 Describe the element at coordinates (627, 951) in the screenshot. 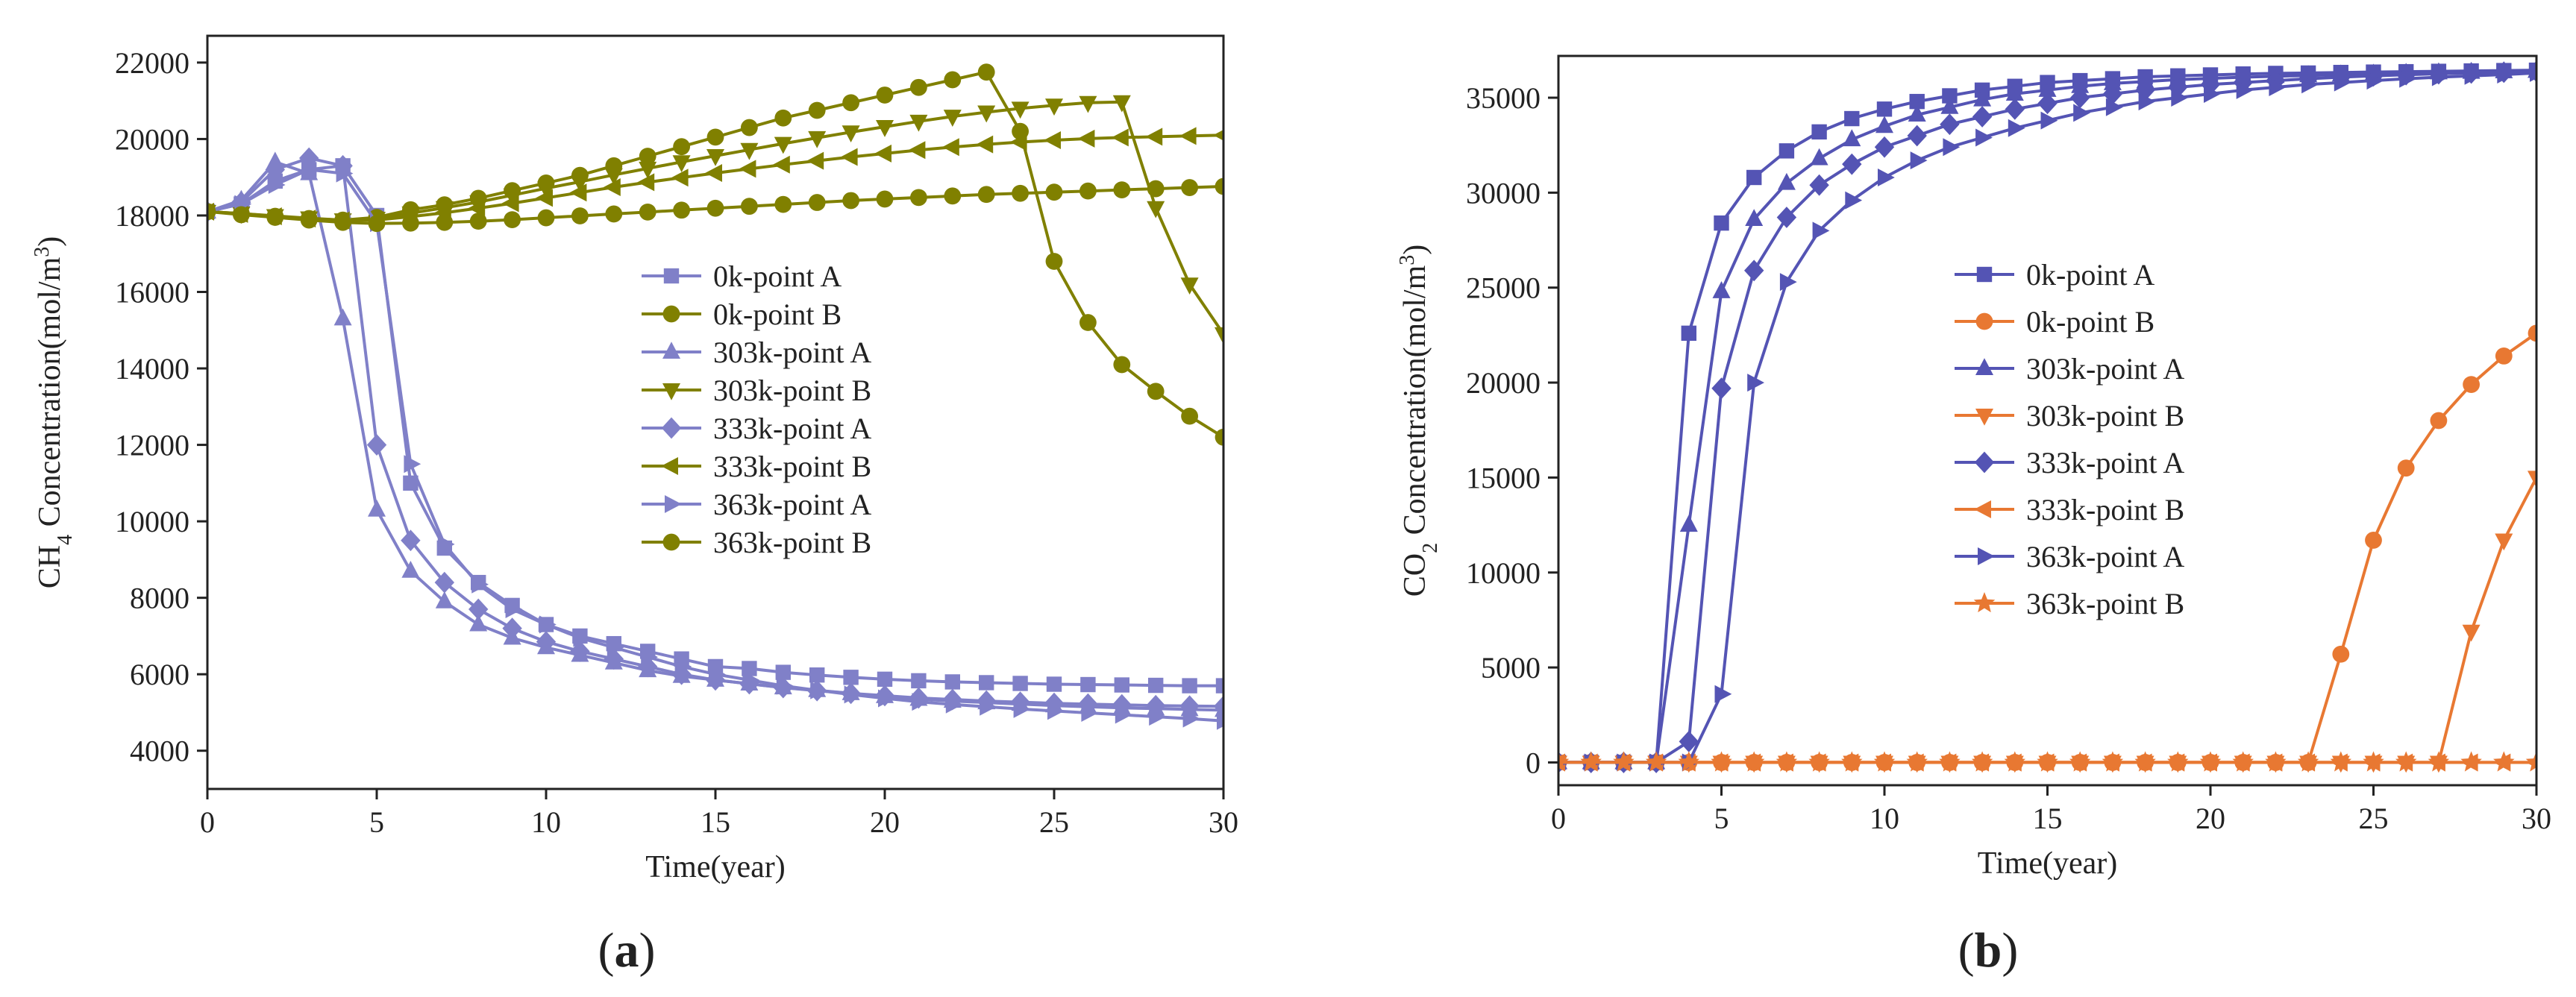

I see `panel-label: (a)` at that location.